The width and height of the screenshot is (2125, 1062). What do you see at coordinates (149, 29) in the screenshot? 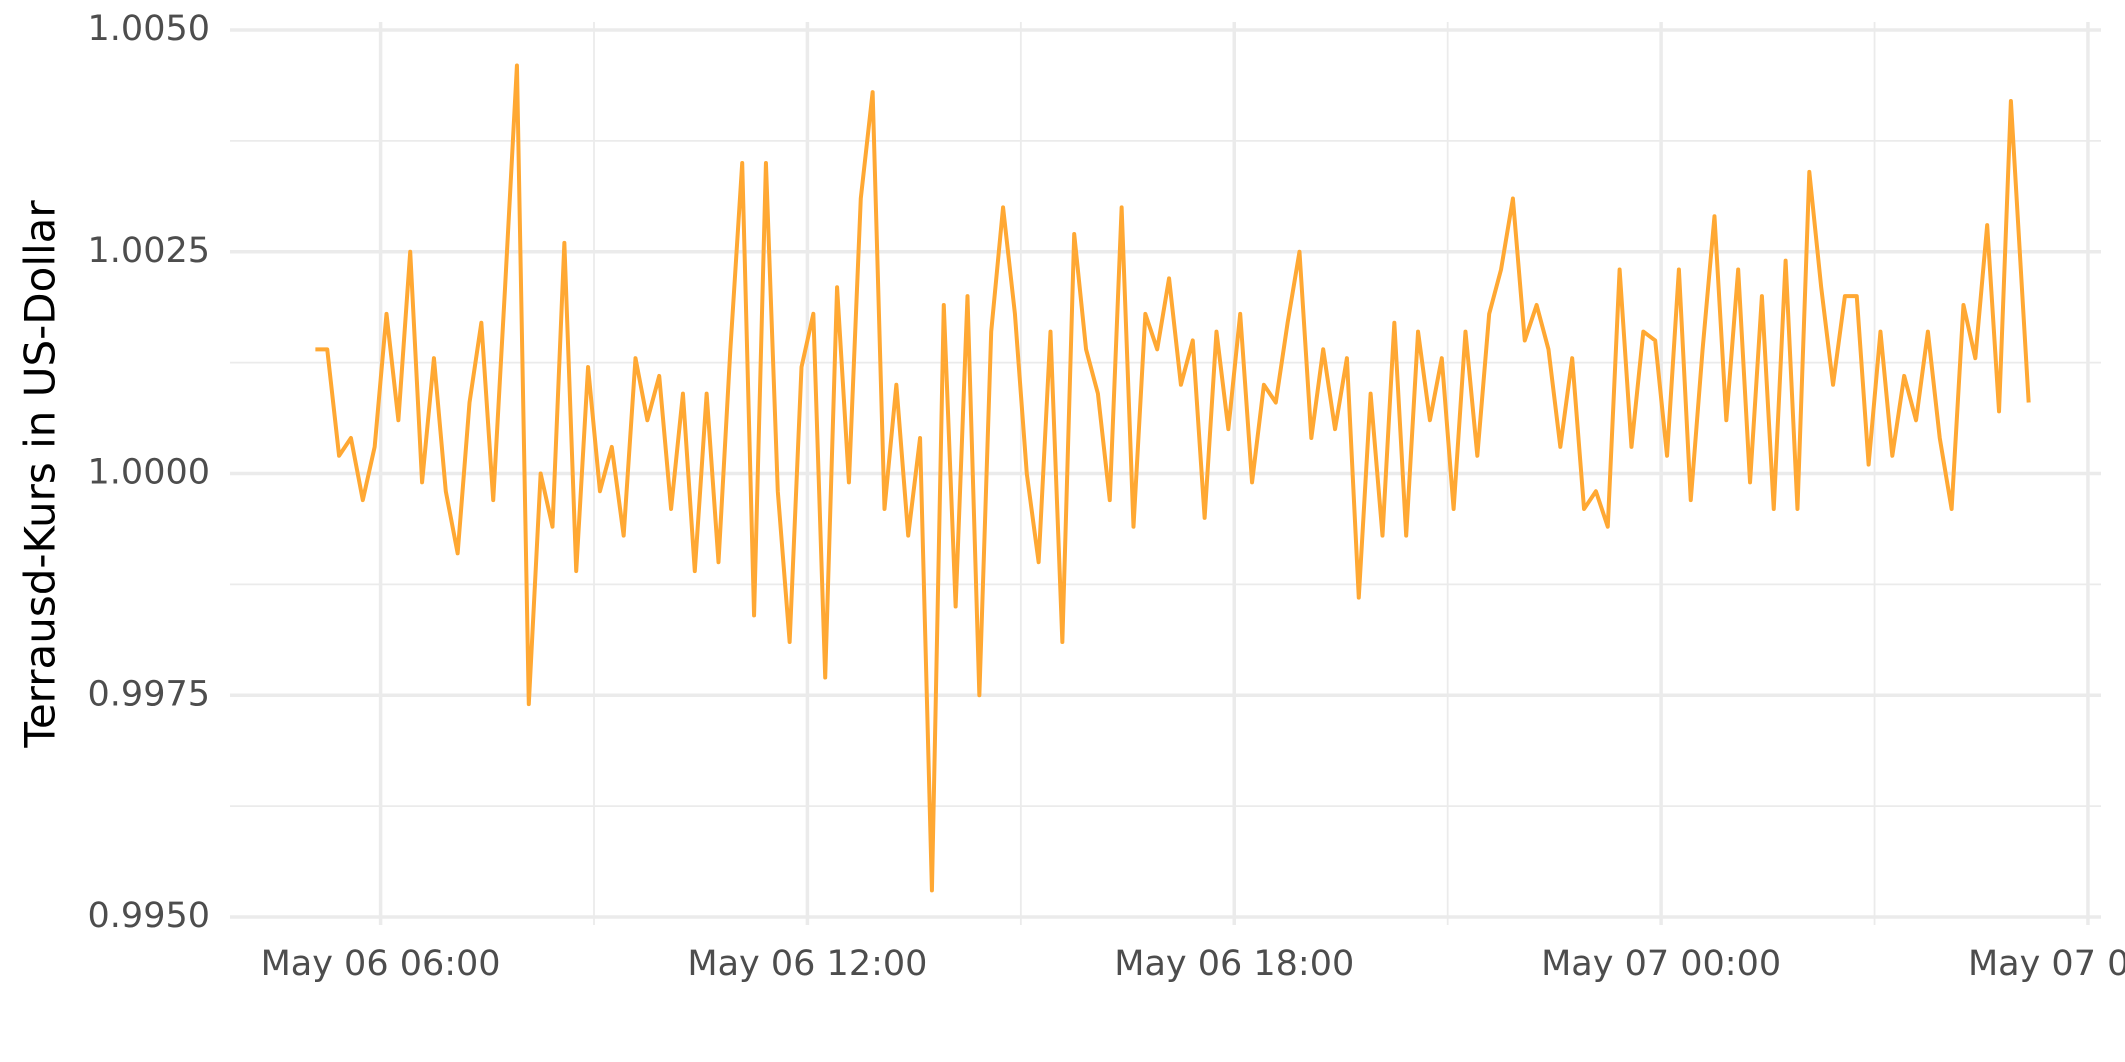
I see `y-tick-label: 1.0050` at bounding box center [149, 29].